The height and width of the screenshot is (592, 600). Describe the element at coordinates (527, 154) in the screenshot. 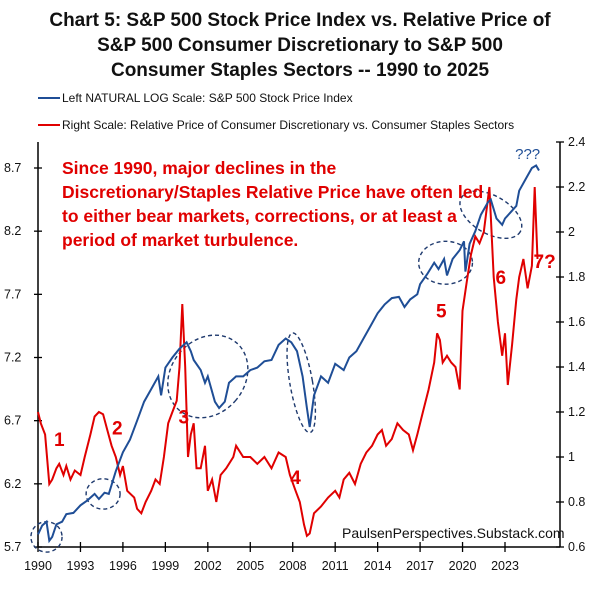

I see `question-mark-label: ???` at that location.